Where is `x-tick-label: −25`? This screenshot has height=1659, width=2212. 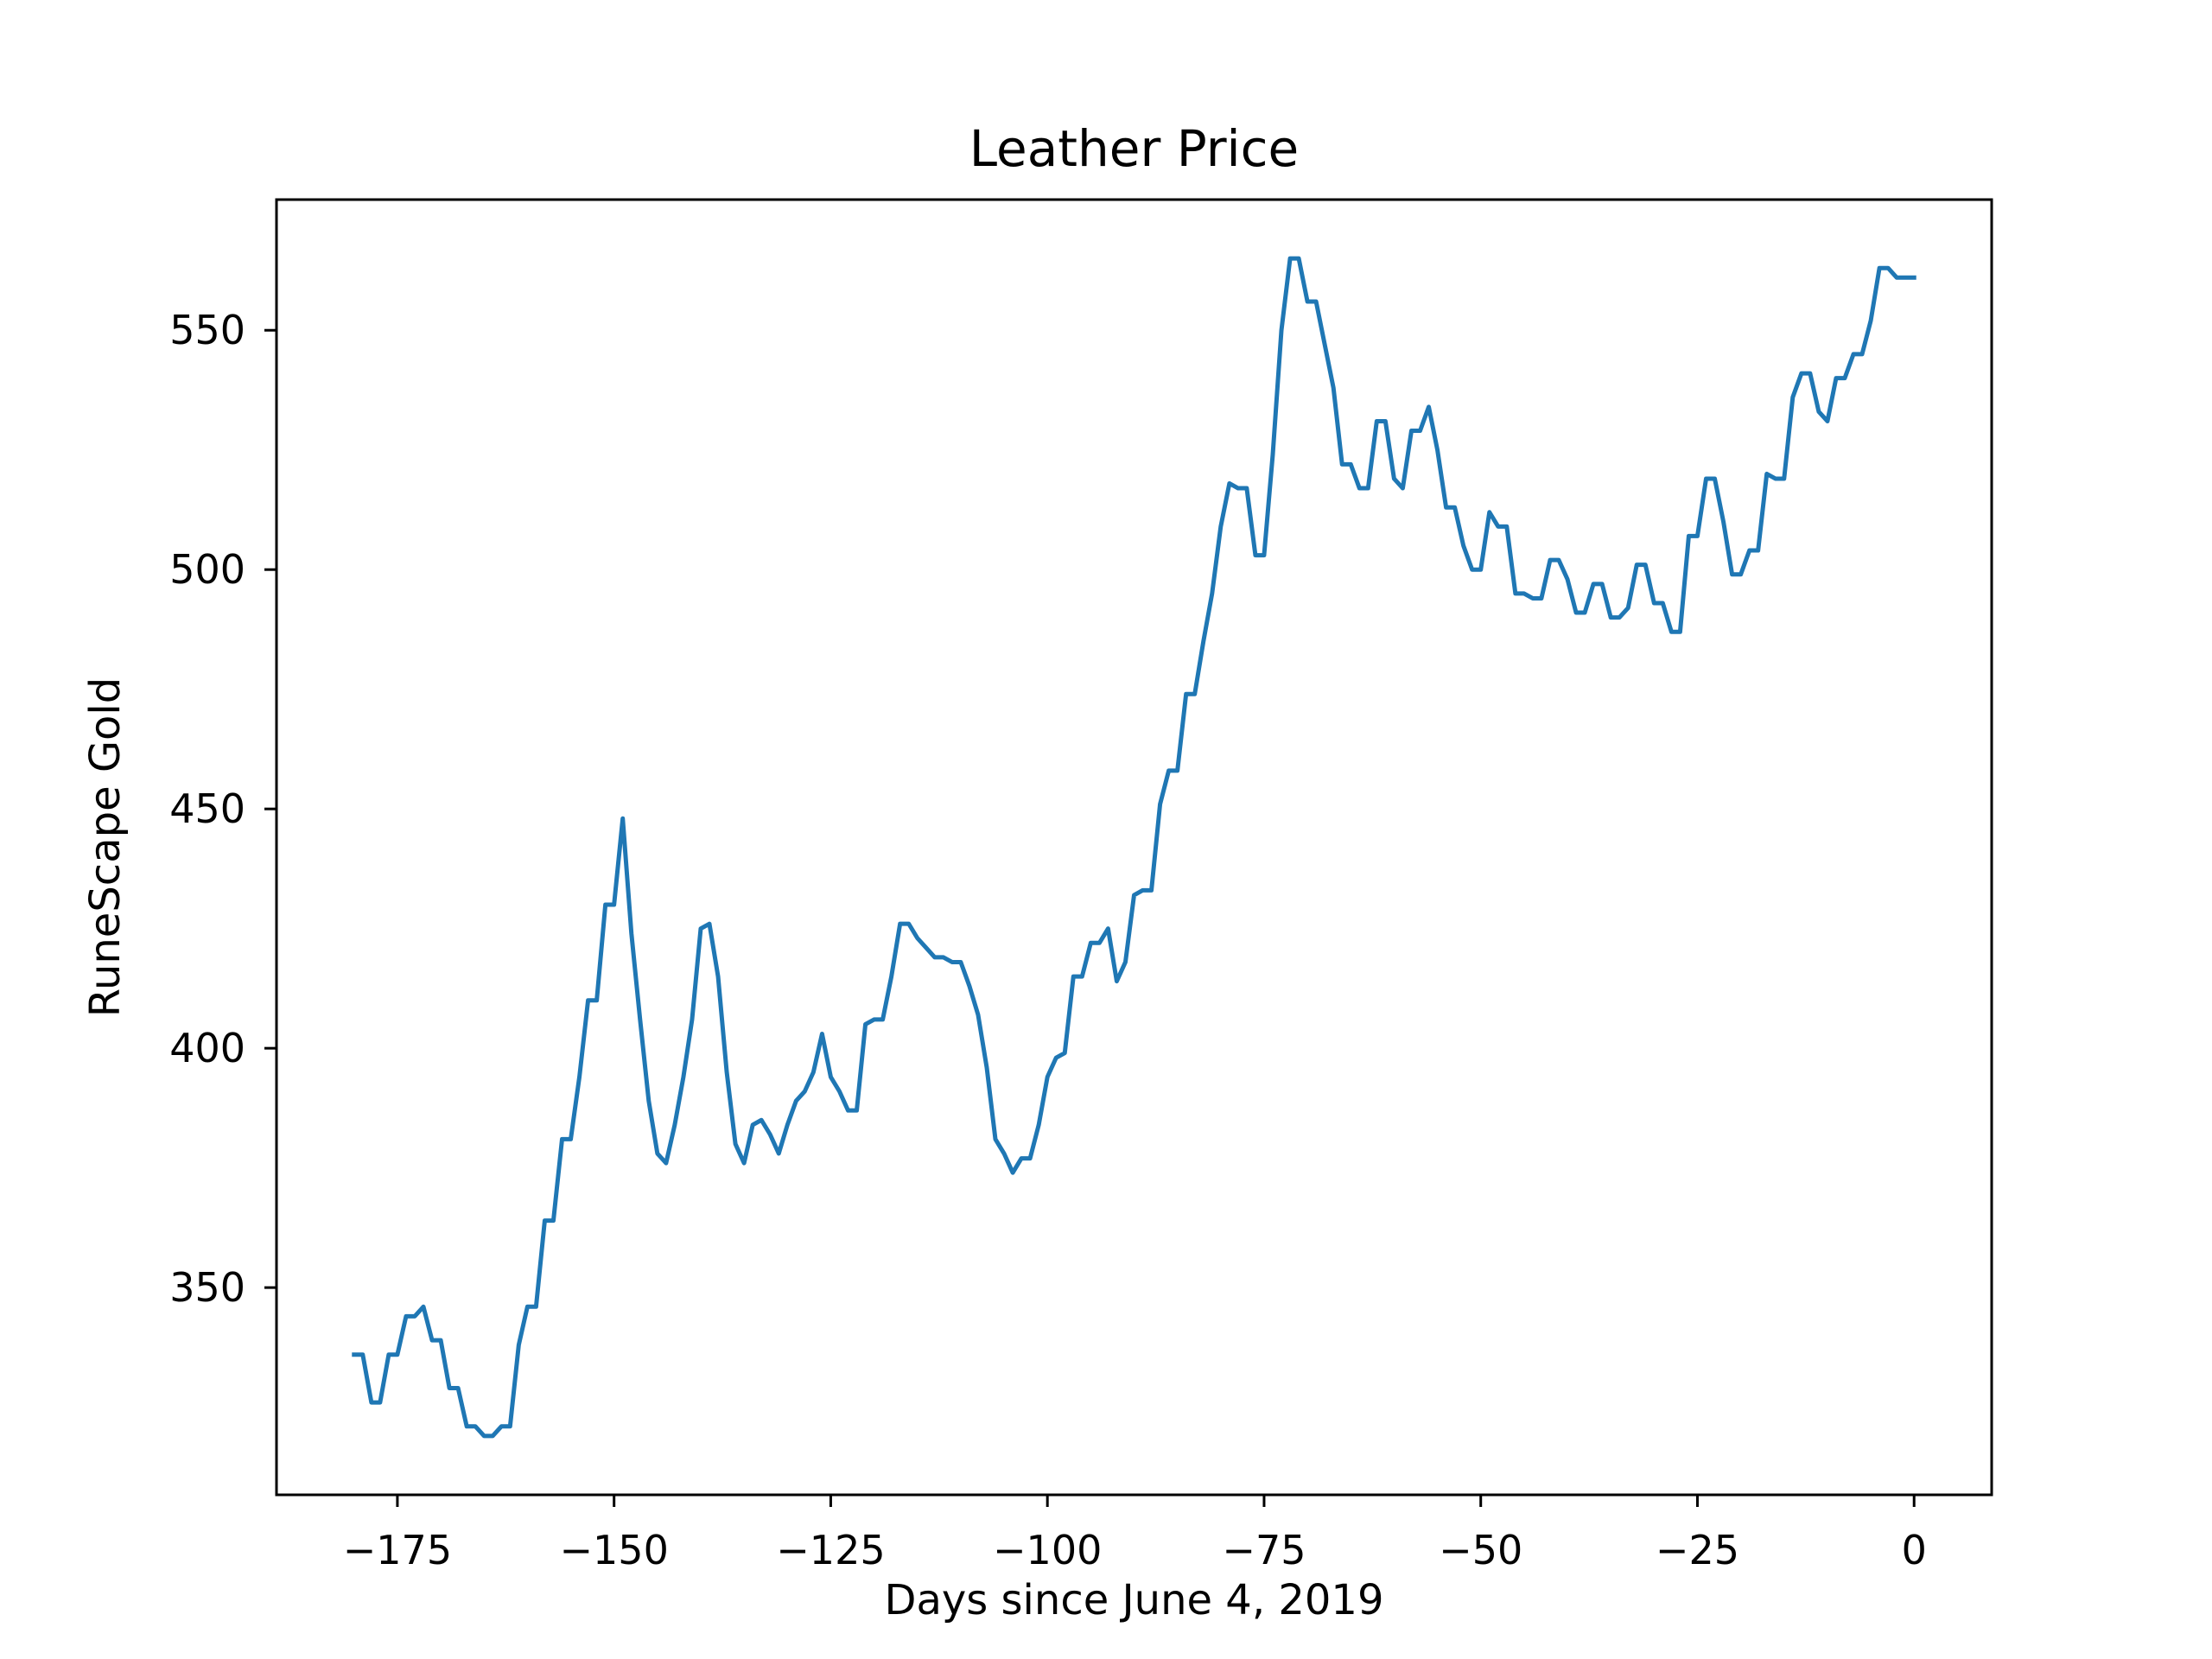
x-tick-label: −25 is located at coordinates (1697, 1550).